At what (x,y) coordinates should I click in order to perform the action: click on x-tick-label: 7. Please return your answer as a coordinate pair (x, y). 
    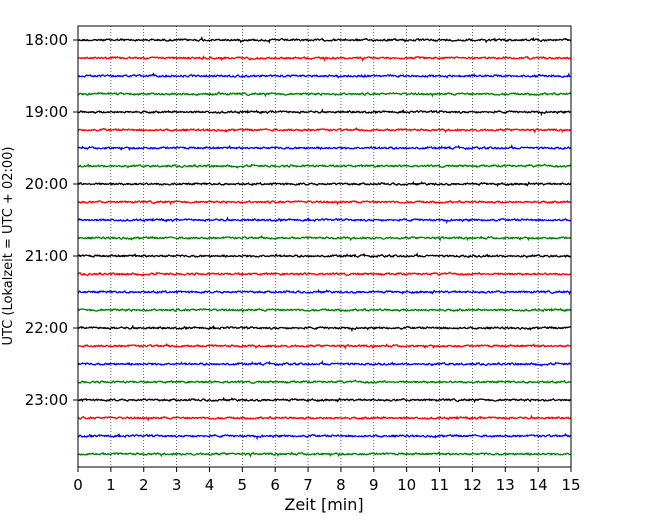
    Looking at the image, I should click on (308, 485).